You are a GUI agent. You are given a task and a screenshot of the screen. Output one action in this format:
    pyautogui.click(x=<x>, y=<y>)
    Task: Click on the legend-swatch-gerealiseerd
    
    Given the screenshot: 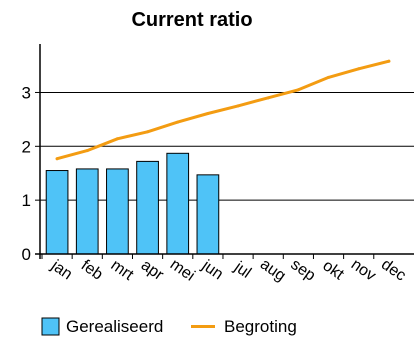 What is the action you would take?
    pyautogui.click(x=50, y=326)
    